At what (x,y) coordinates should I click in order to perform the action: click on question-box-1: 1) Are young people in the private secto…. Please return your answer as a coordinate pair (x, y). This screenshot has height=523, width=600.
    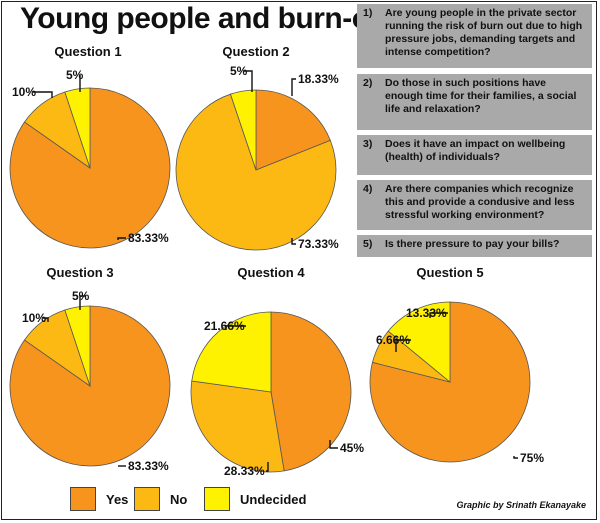
    Looking at the image, I should click on (474, 36).